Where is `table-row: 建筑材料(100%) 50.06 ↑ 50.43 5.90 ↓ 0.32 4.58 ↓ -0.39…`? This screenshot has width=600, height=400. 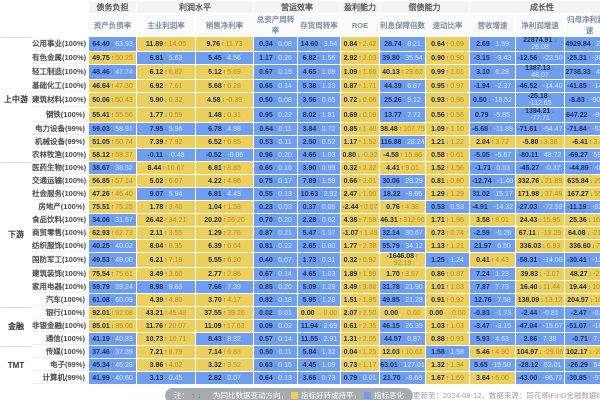
table-row: 建筑材料(100%) 50.06 ↑ 50.43 5.90 ↓ 0.32 4.58 ↓ -0.39… is located at coordinates (300, 100).